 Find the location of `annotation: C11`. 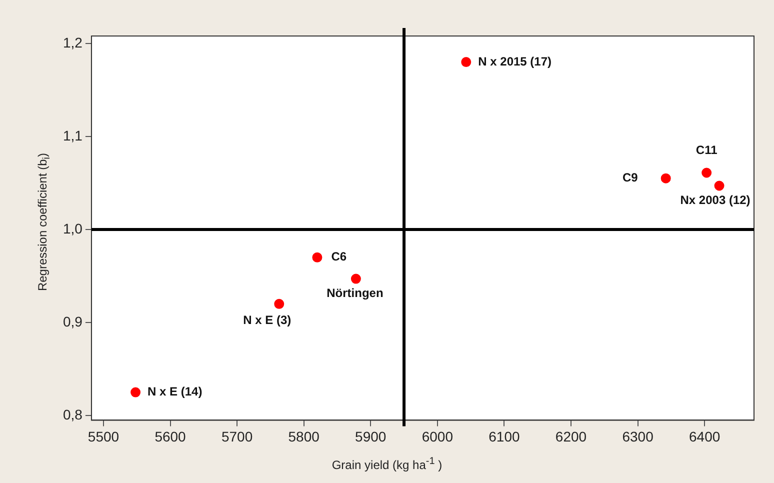

annotation: C11 is located at coordinates (707, 150).